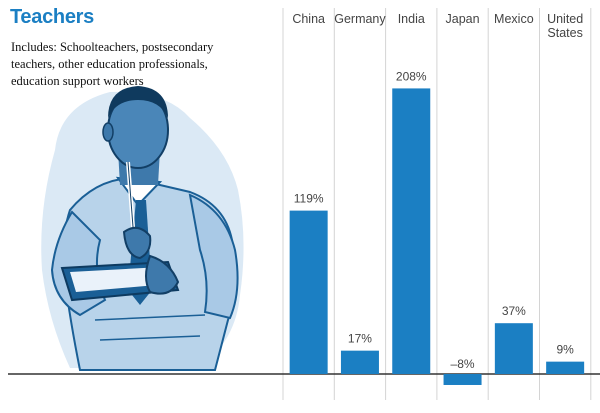 The height and width of the screenshot is (413, 600). Describe the element at coordinates (52, 17) in the screenshot. I see `chart-title: Teachers` at that location.